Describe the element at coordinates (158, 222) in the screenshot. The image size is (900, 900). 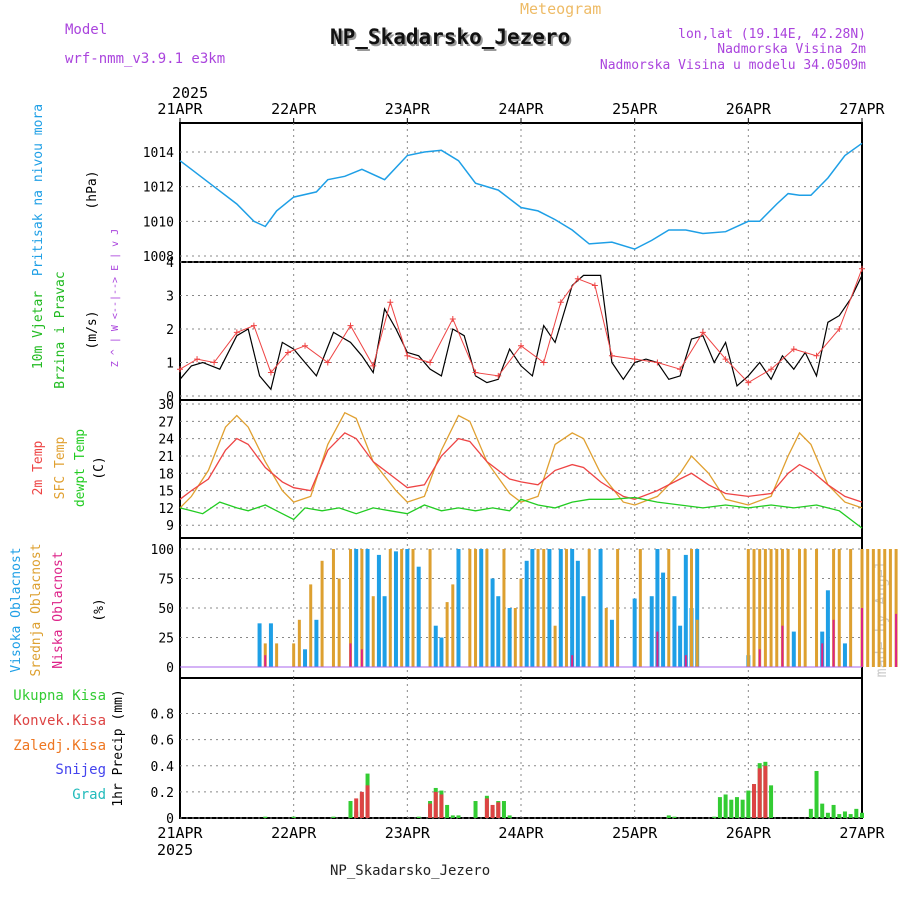
I see `y-tick-label: 1010` at that location.